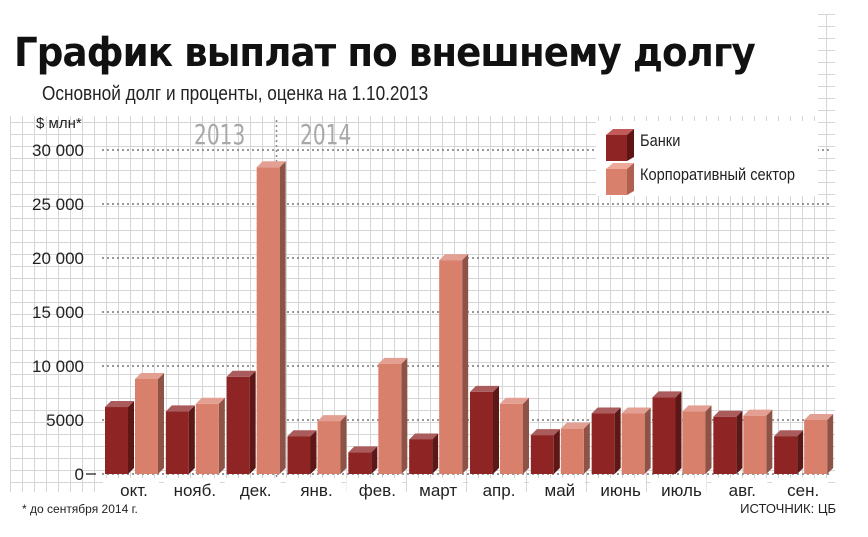  What do you see at coordinates (58, 204) in the screenshot?
I see `y-tick-label: 25 000` at bounding box center [58, 204].